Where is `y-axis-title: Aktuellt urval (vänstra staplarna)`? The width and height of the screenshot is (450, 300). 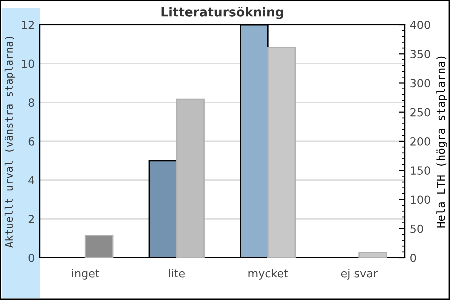
y-axis-title: Aktuellt urval (vänstra staplarna) is located at coordinates (10, 142).